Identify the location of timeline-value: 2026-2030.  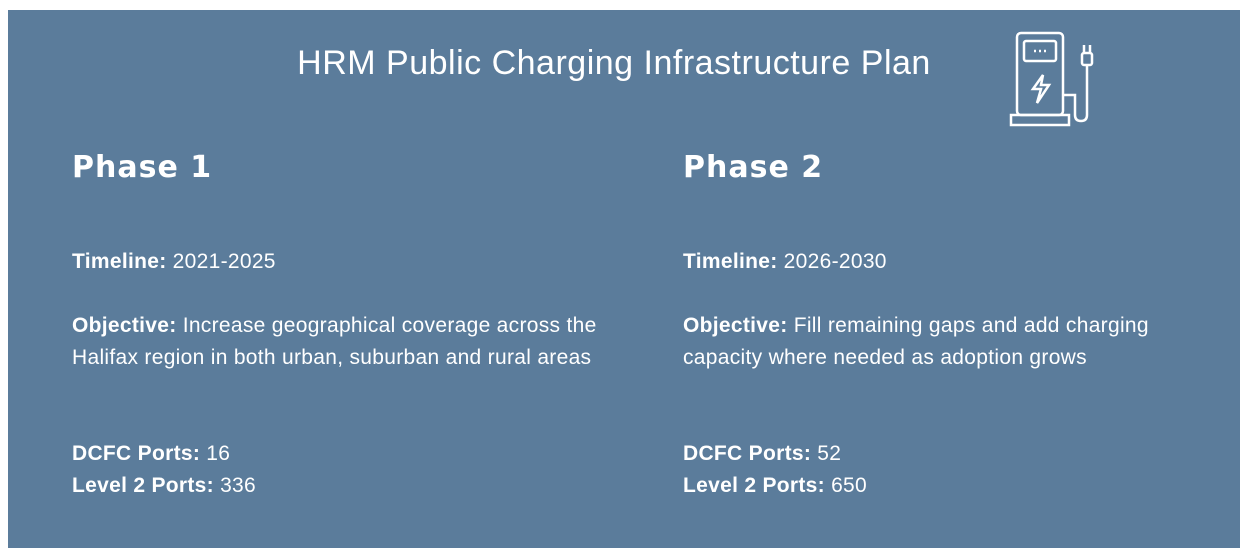
(835, 261).